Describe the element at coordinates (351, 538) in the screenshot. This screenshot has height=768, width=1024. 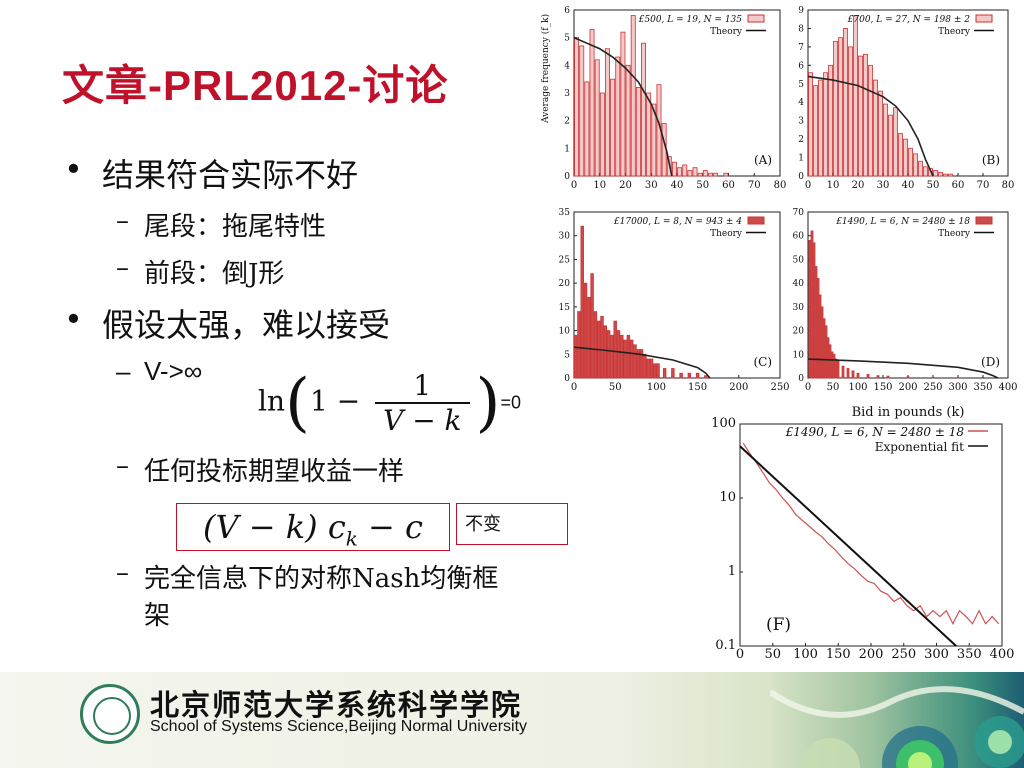
I see `formula-payoff-sub: k` at that location.